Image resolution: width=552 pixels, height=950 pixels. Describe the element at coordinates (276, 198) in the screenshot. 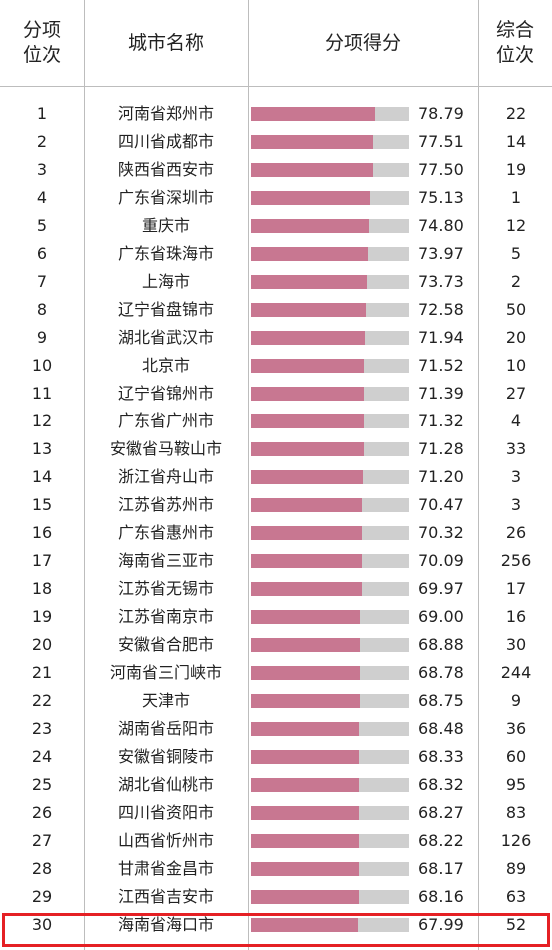

I see `table-row: 4 广东省深圳市 75.13 1` at that location.